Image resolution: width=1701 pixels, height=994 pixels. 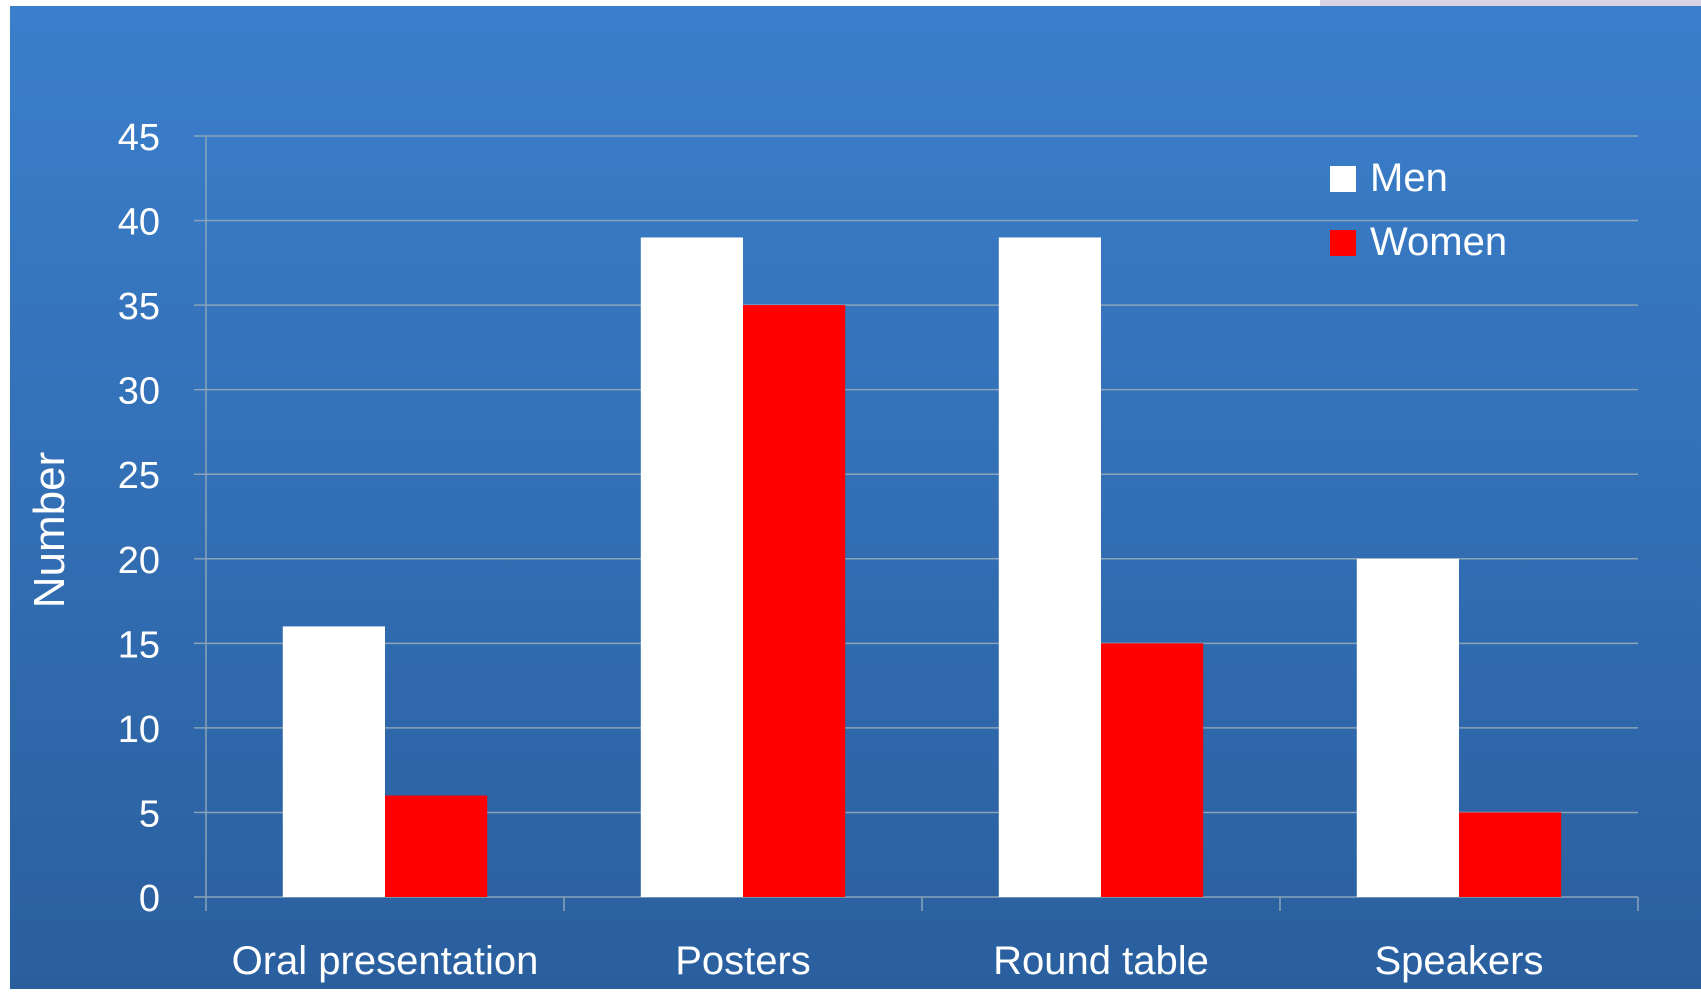 I want to click on bar-women-oral-presentation, so click(x=436, y=846).